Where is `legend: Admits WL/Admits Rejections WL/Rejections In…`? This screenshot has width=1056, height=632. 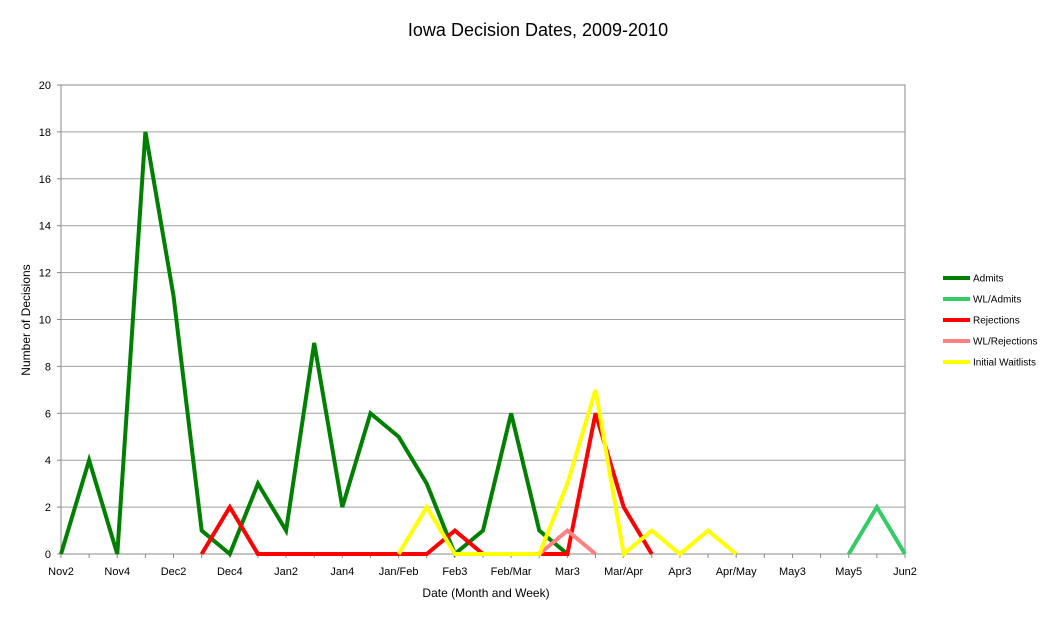 legend: Admits WL/Admits Rejections WL/Rejections In… is located at coordinates (990, 321).